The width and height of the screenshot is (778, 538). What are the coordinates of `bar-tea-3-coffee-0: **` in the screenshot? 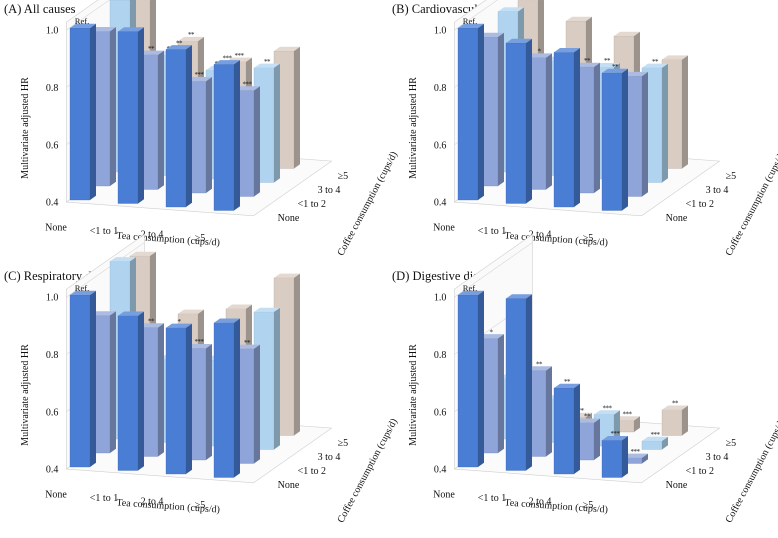 It's located at (615, 137).